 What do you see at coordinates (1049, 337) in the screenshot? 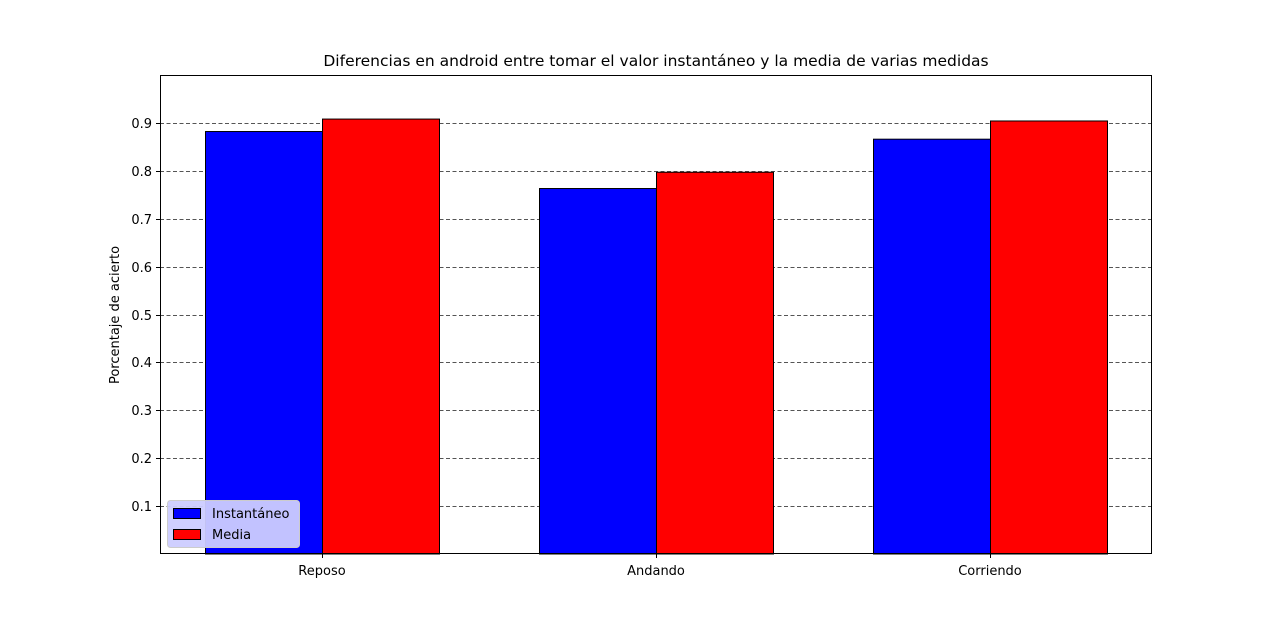
I see `bar-media-corriendo` at bounding box center [1049, 337].